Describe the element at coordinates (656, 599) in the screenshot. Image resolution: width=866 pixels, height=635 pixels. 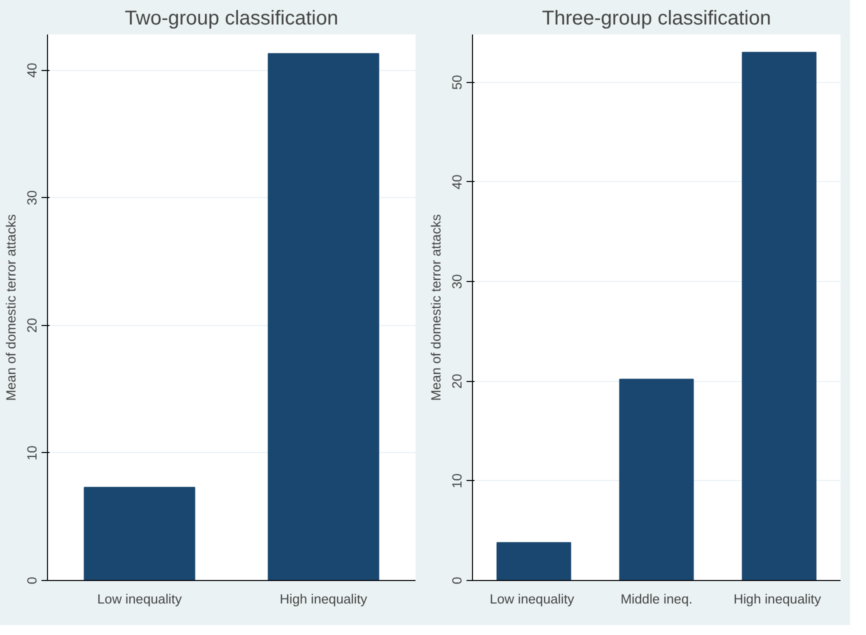
I see `x-tick-label: Middle ineq.` at that location.